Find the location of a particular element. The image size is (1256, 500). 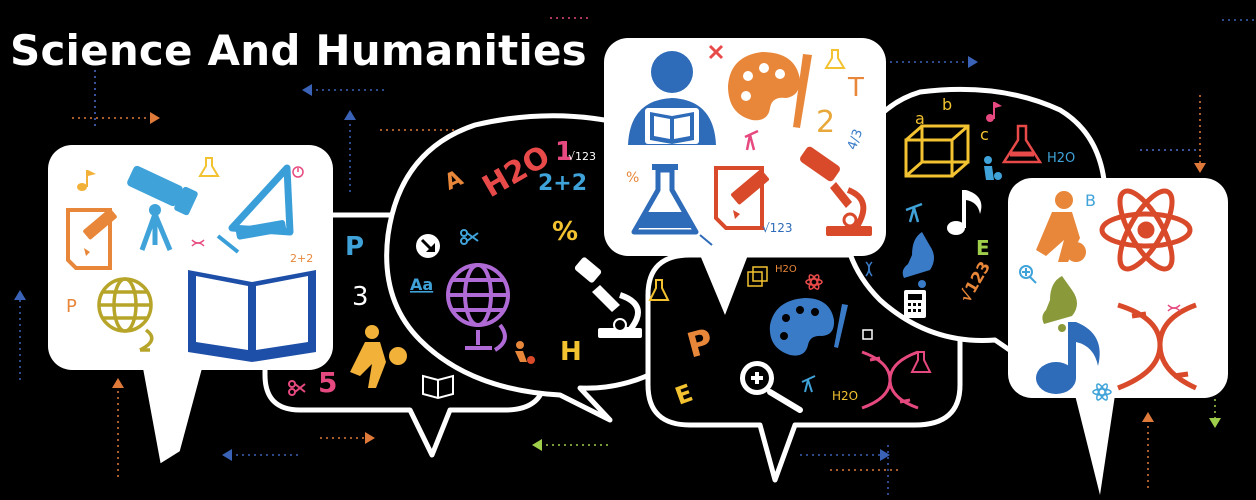

glyph-three: 3 is located at coordinates (360, 297).